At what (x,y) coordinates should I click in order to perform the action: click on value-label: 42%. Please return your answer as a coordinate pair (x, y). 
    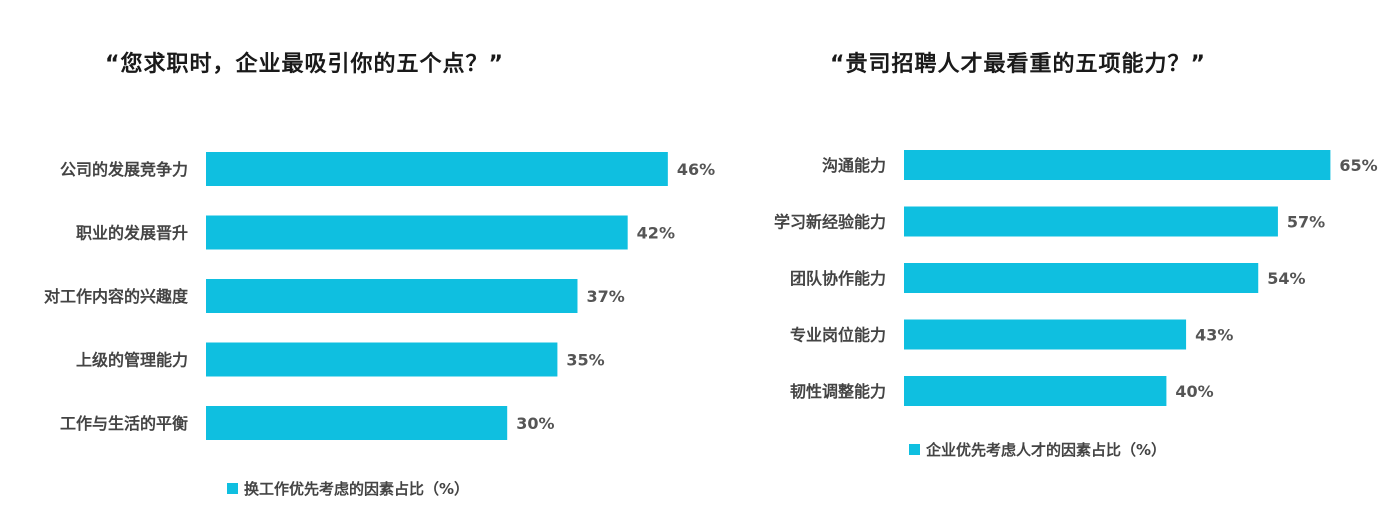
    Looking at the image, I should click on (656, 233).